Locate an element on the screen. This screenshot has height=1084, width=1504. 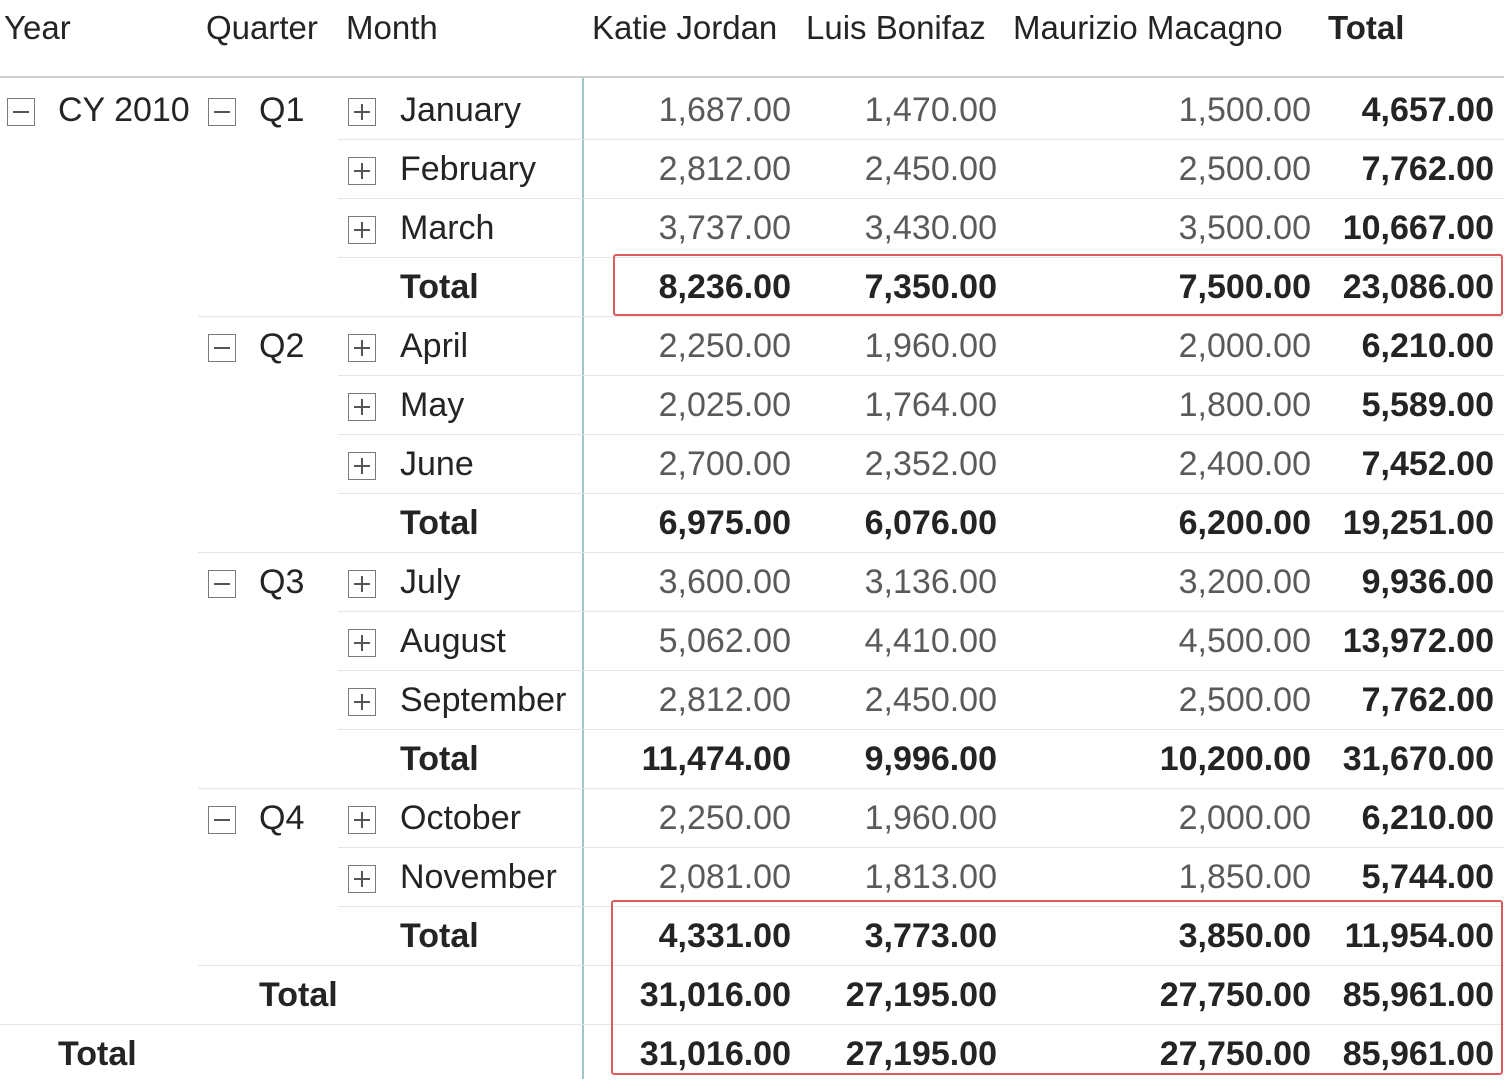
month-row-value: 3,500.00 is located at coordinates (1161, 228).